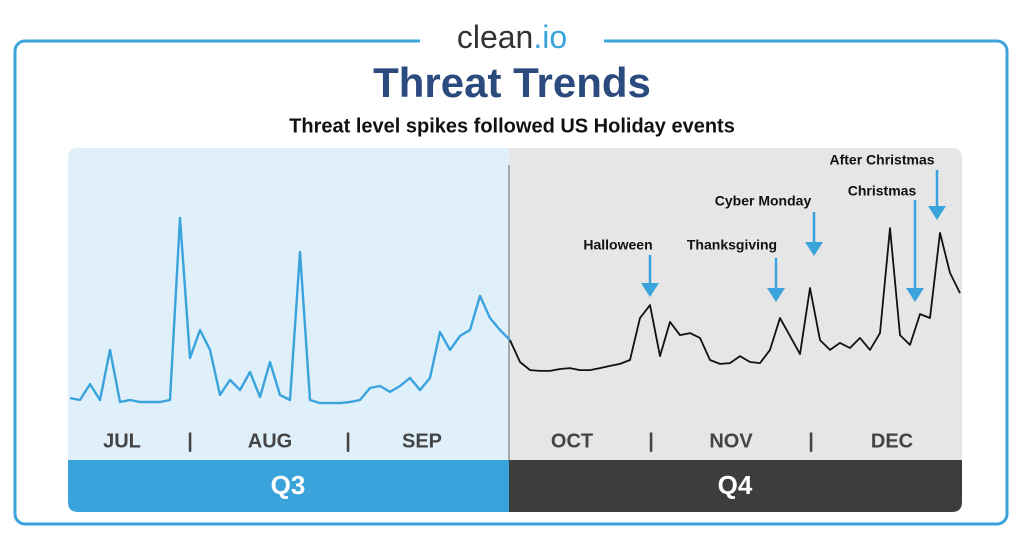  I want to click on x-tick-label: JUL, so click(122, 441).